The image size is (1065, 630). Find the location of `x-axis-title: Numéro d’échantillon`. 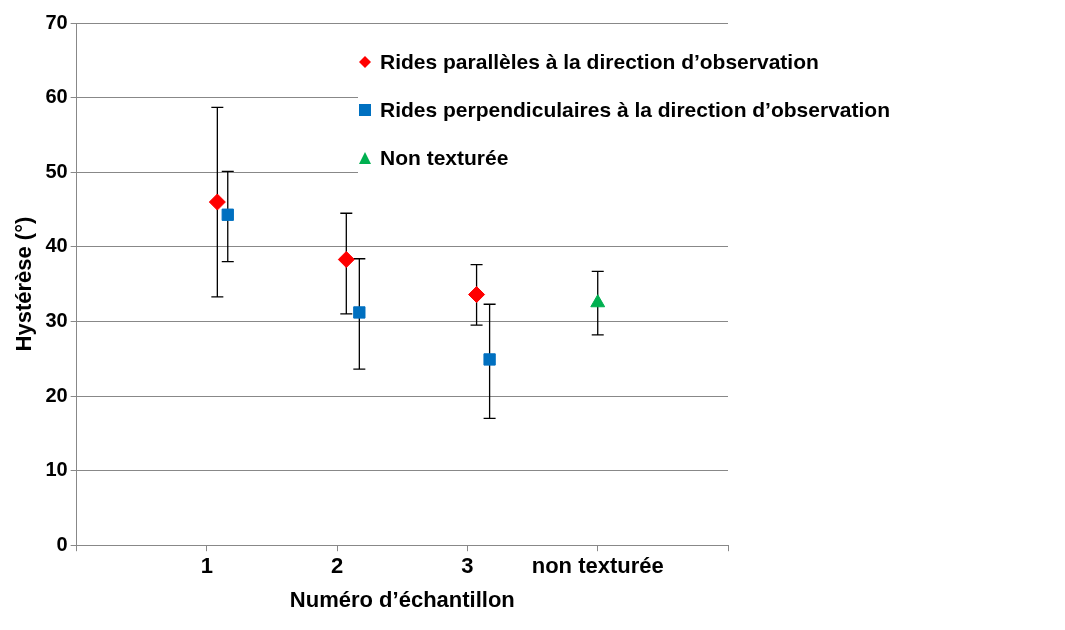

x-axis-title: Numéro d’échantillon is located at coordinates (402, 599).